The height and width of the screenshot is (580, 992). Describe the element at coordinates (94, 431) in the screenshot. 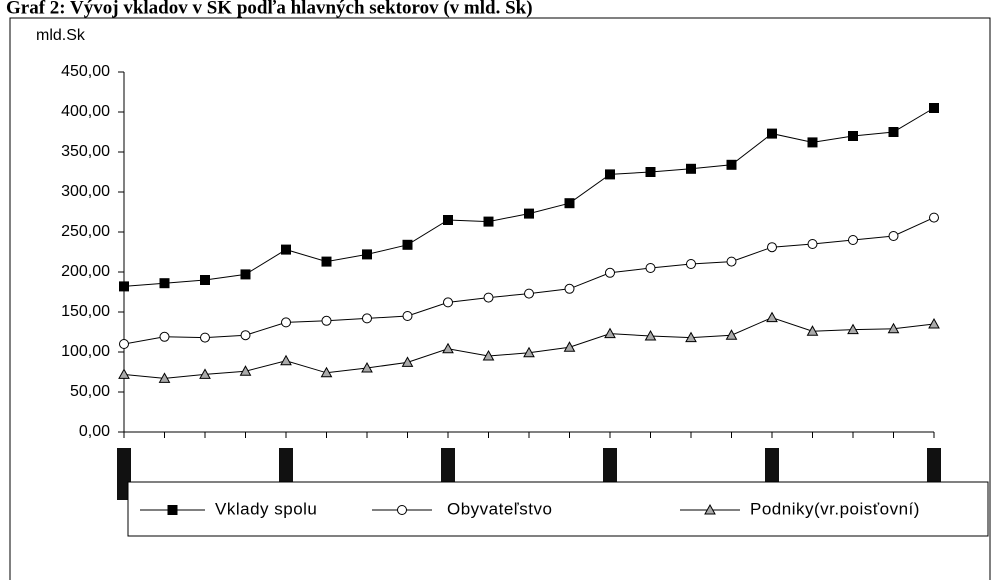

I see `y-tick-label: 0,00` at that location.